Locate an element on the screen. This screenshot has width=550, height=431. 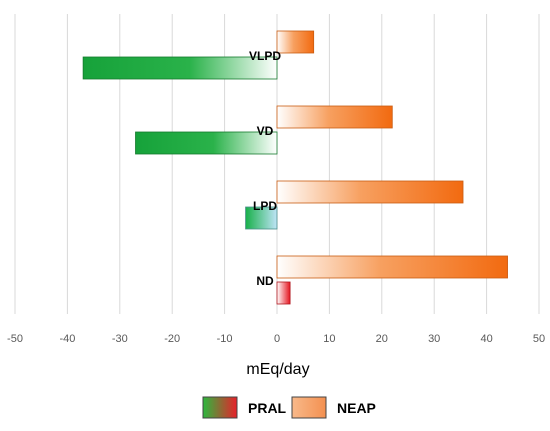
x-tick-label: 10 is located at coordinates (329, 339).